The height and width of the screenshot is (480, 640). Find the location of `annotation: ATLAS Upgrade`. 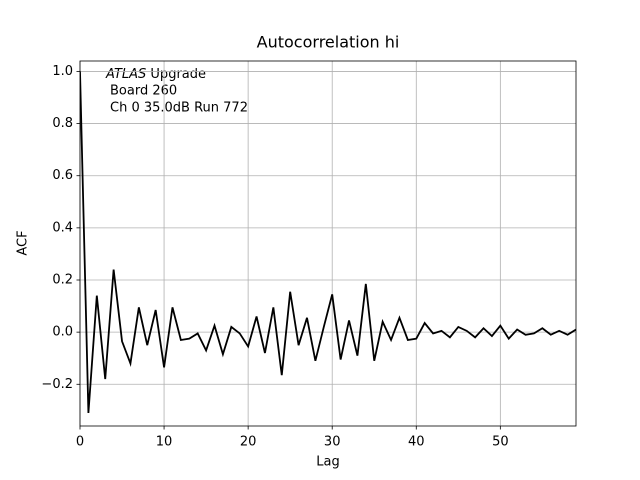

annotation: ATLAS Upgrade is located at coordinates (155, 74).